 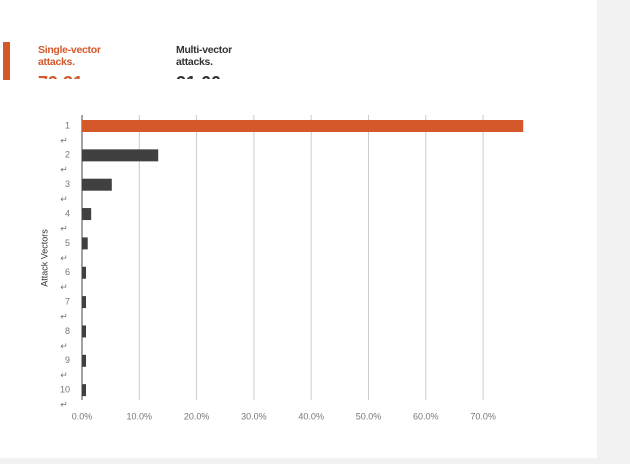 I want to click on y-tick-label: 9, so click(x=67, y=360).